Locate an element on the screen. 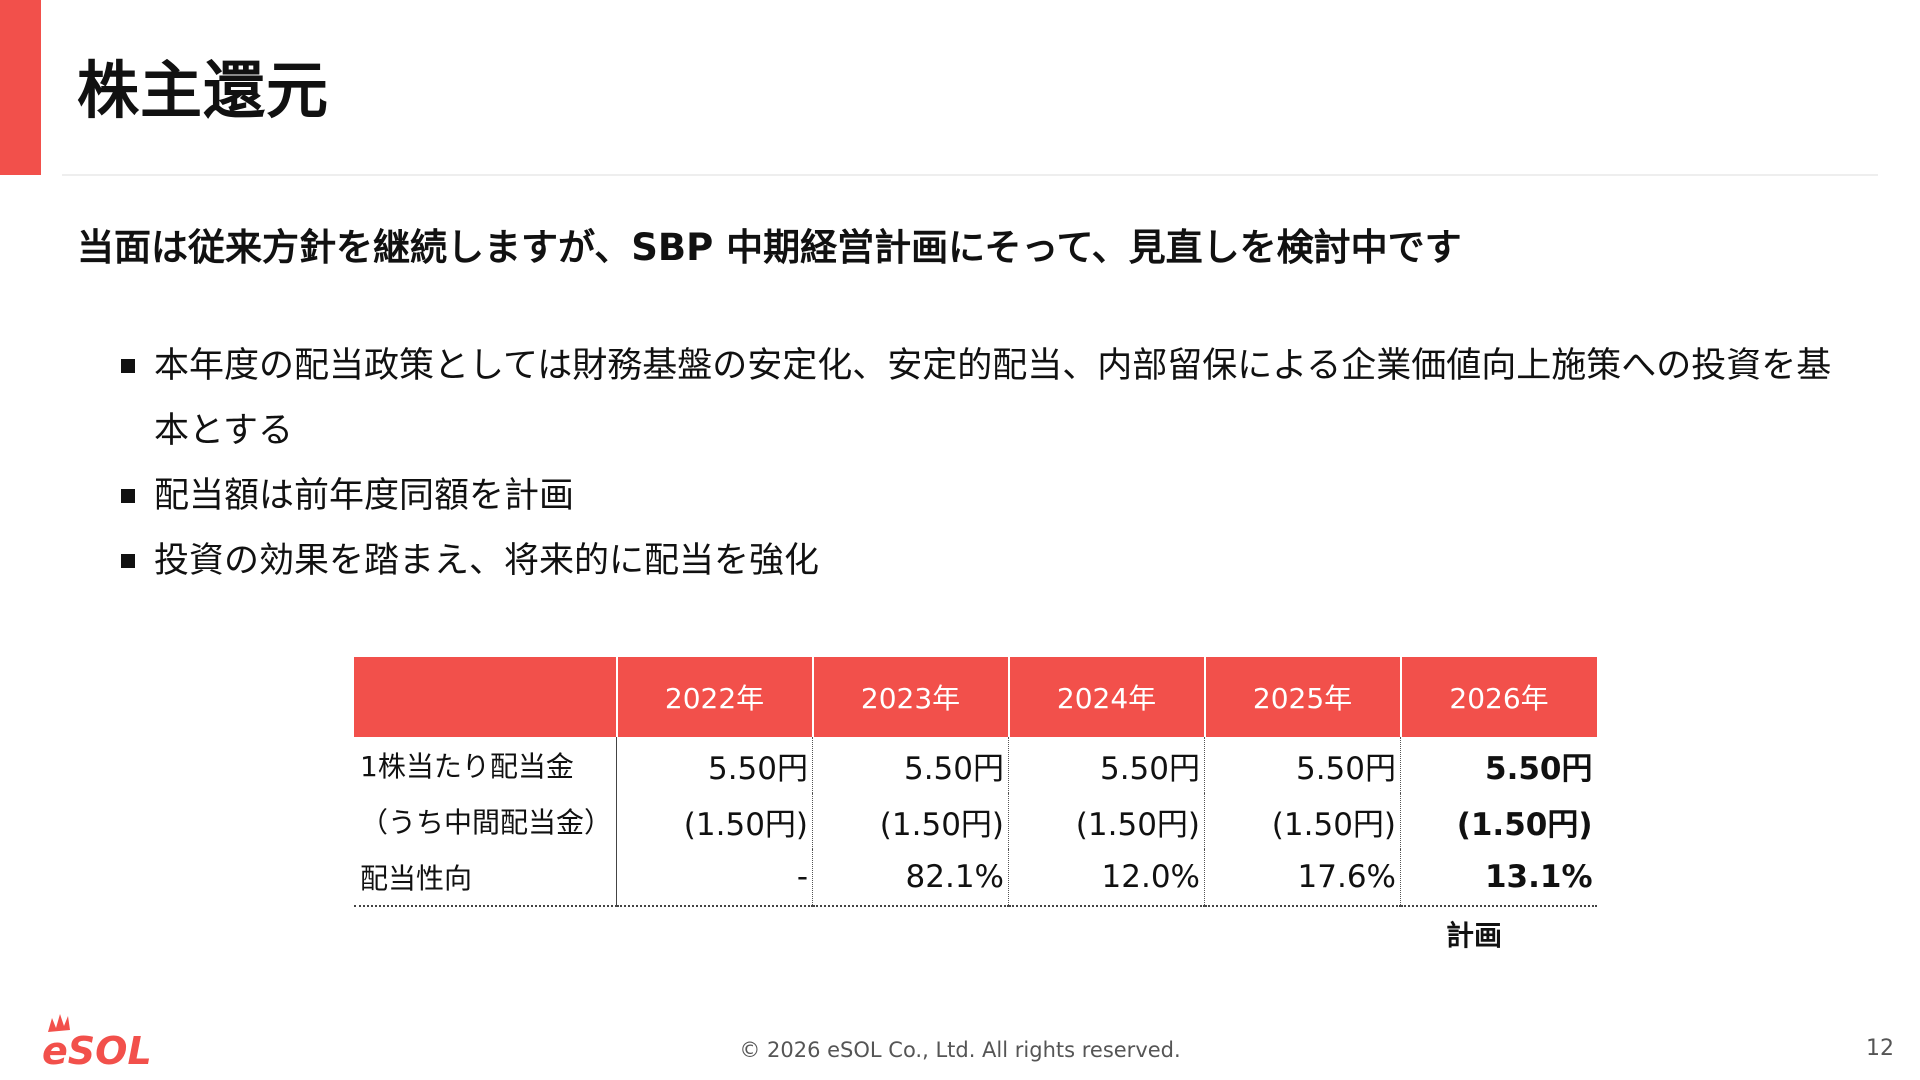 Image resolution: width=1920 pixels, height=1080 pixels. table-cell: 82.1% is located at coordinates (911, 878).